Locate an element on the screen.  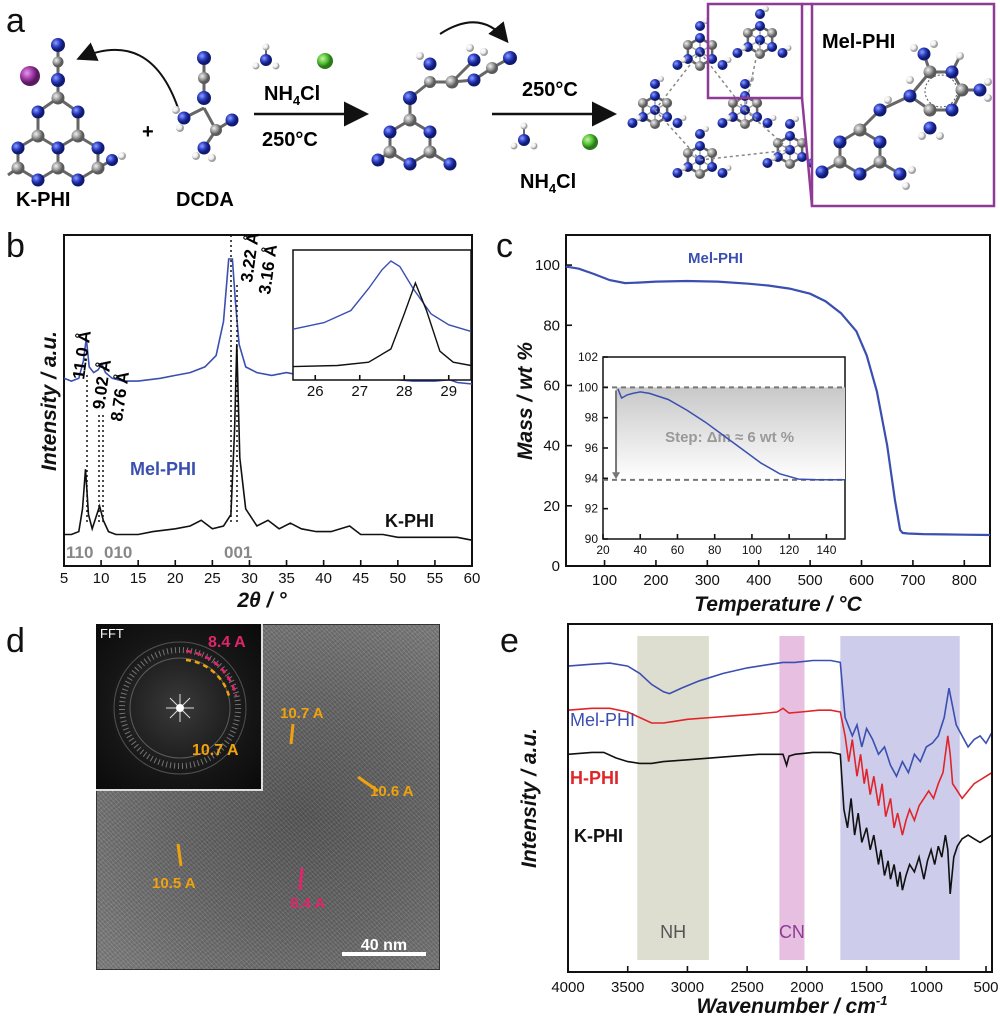
reflection-110: 110 is located at coordinates (79, 552).